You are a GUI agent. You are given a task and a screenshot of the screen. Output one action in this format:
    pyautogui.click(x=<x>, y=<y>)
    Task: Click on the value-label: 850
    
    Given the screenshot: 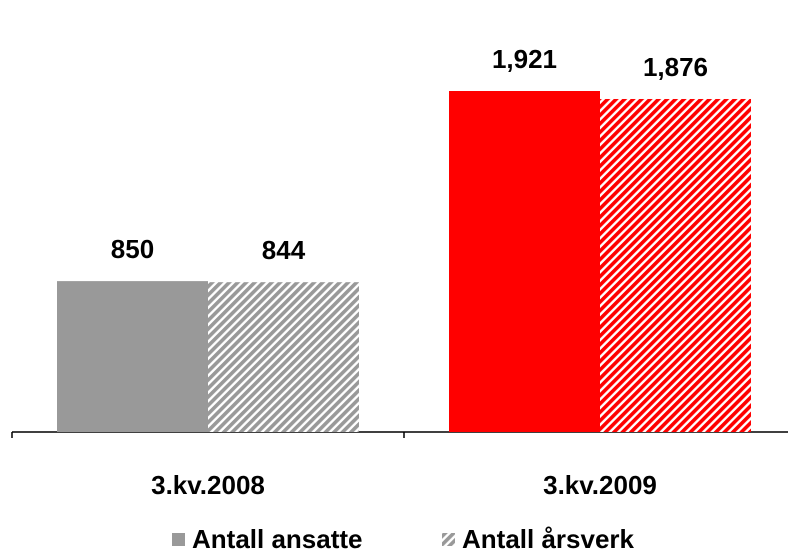 What is the action you would take?
    pyautogui.click(x=132, y=249)
    